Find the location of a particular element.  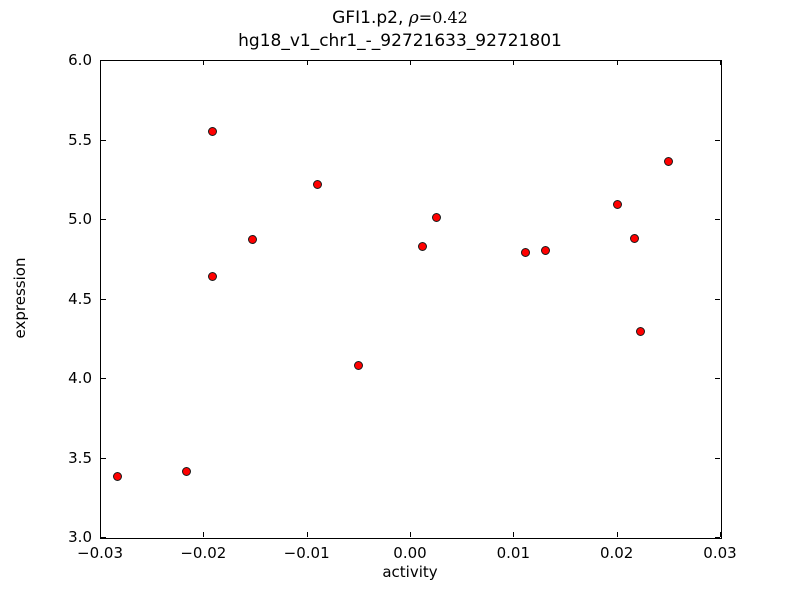

y-tick-label: 5.0 is located at coordinates (80, 219).